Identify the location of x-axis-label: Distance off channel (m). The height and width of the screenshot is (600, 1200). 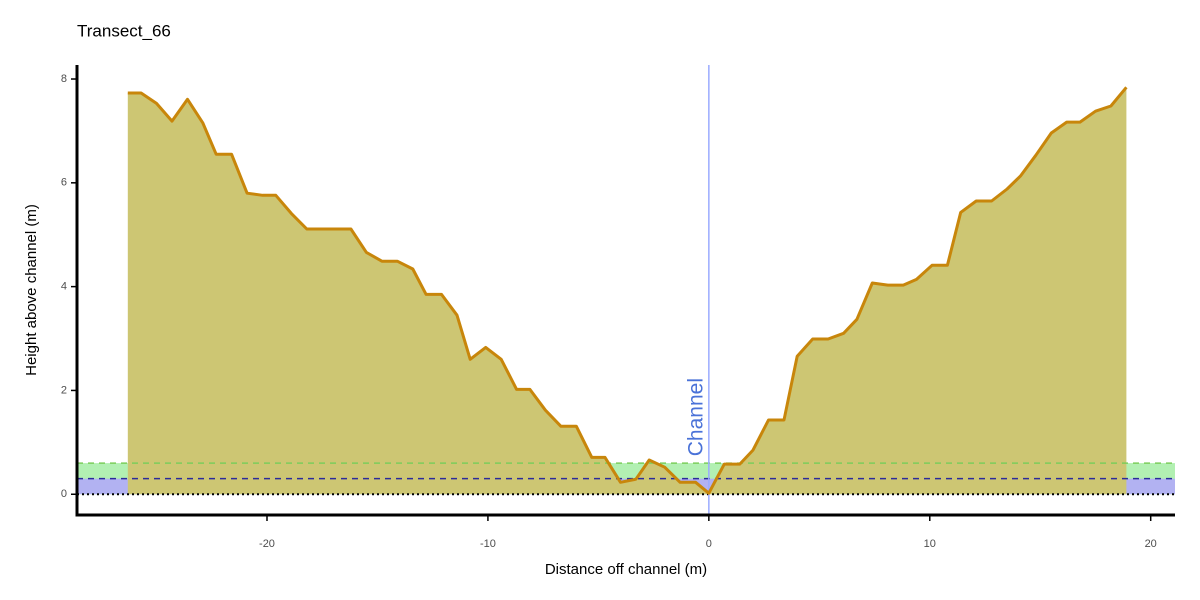
(626, 569).